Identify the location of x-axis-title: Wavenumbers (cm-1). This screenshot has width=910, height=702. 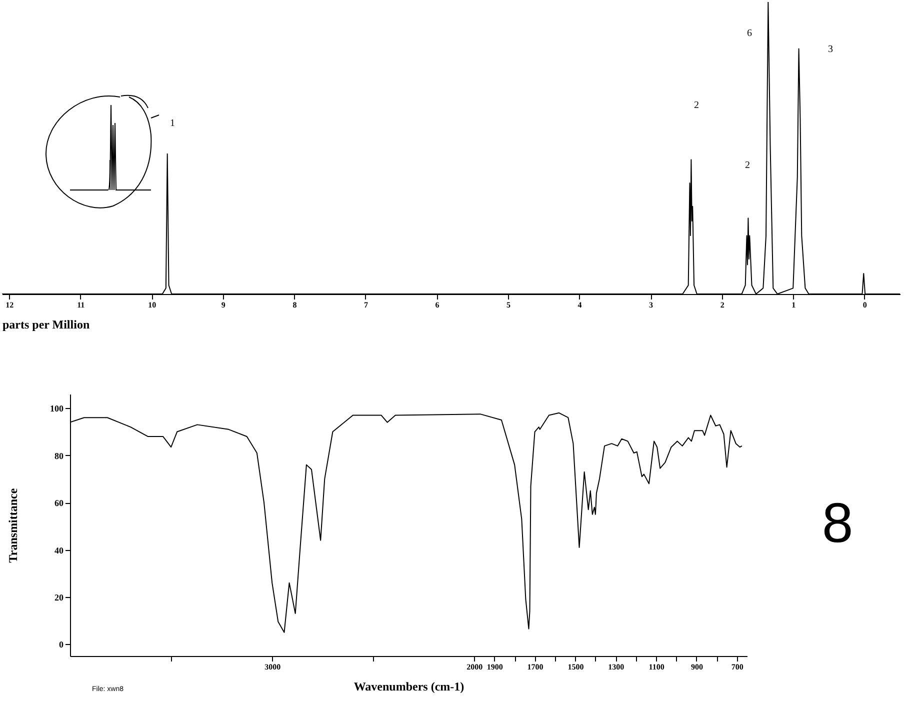
(409, 687).